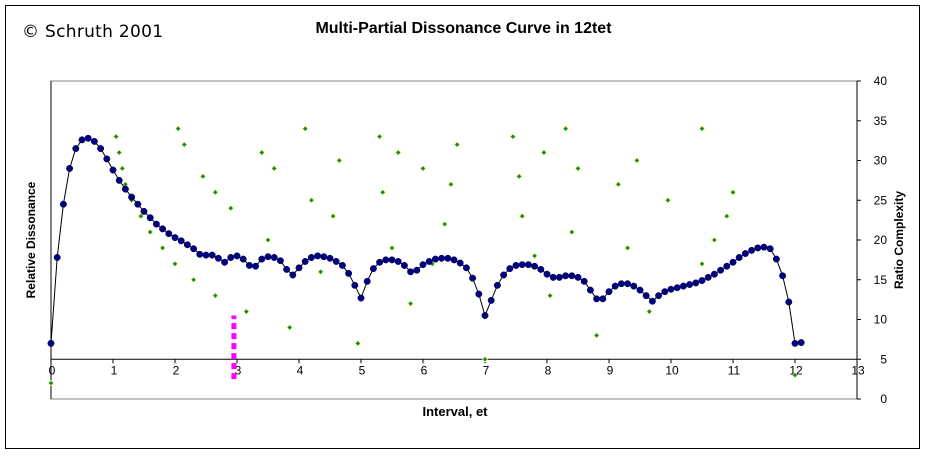 Image resolution: width=927 pixels, height=456 pixels. Describe the element at coordinates (881, 280) in the screenshot. I see `y-right-tick-label: 15` at that location.